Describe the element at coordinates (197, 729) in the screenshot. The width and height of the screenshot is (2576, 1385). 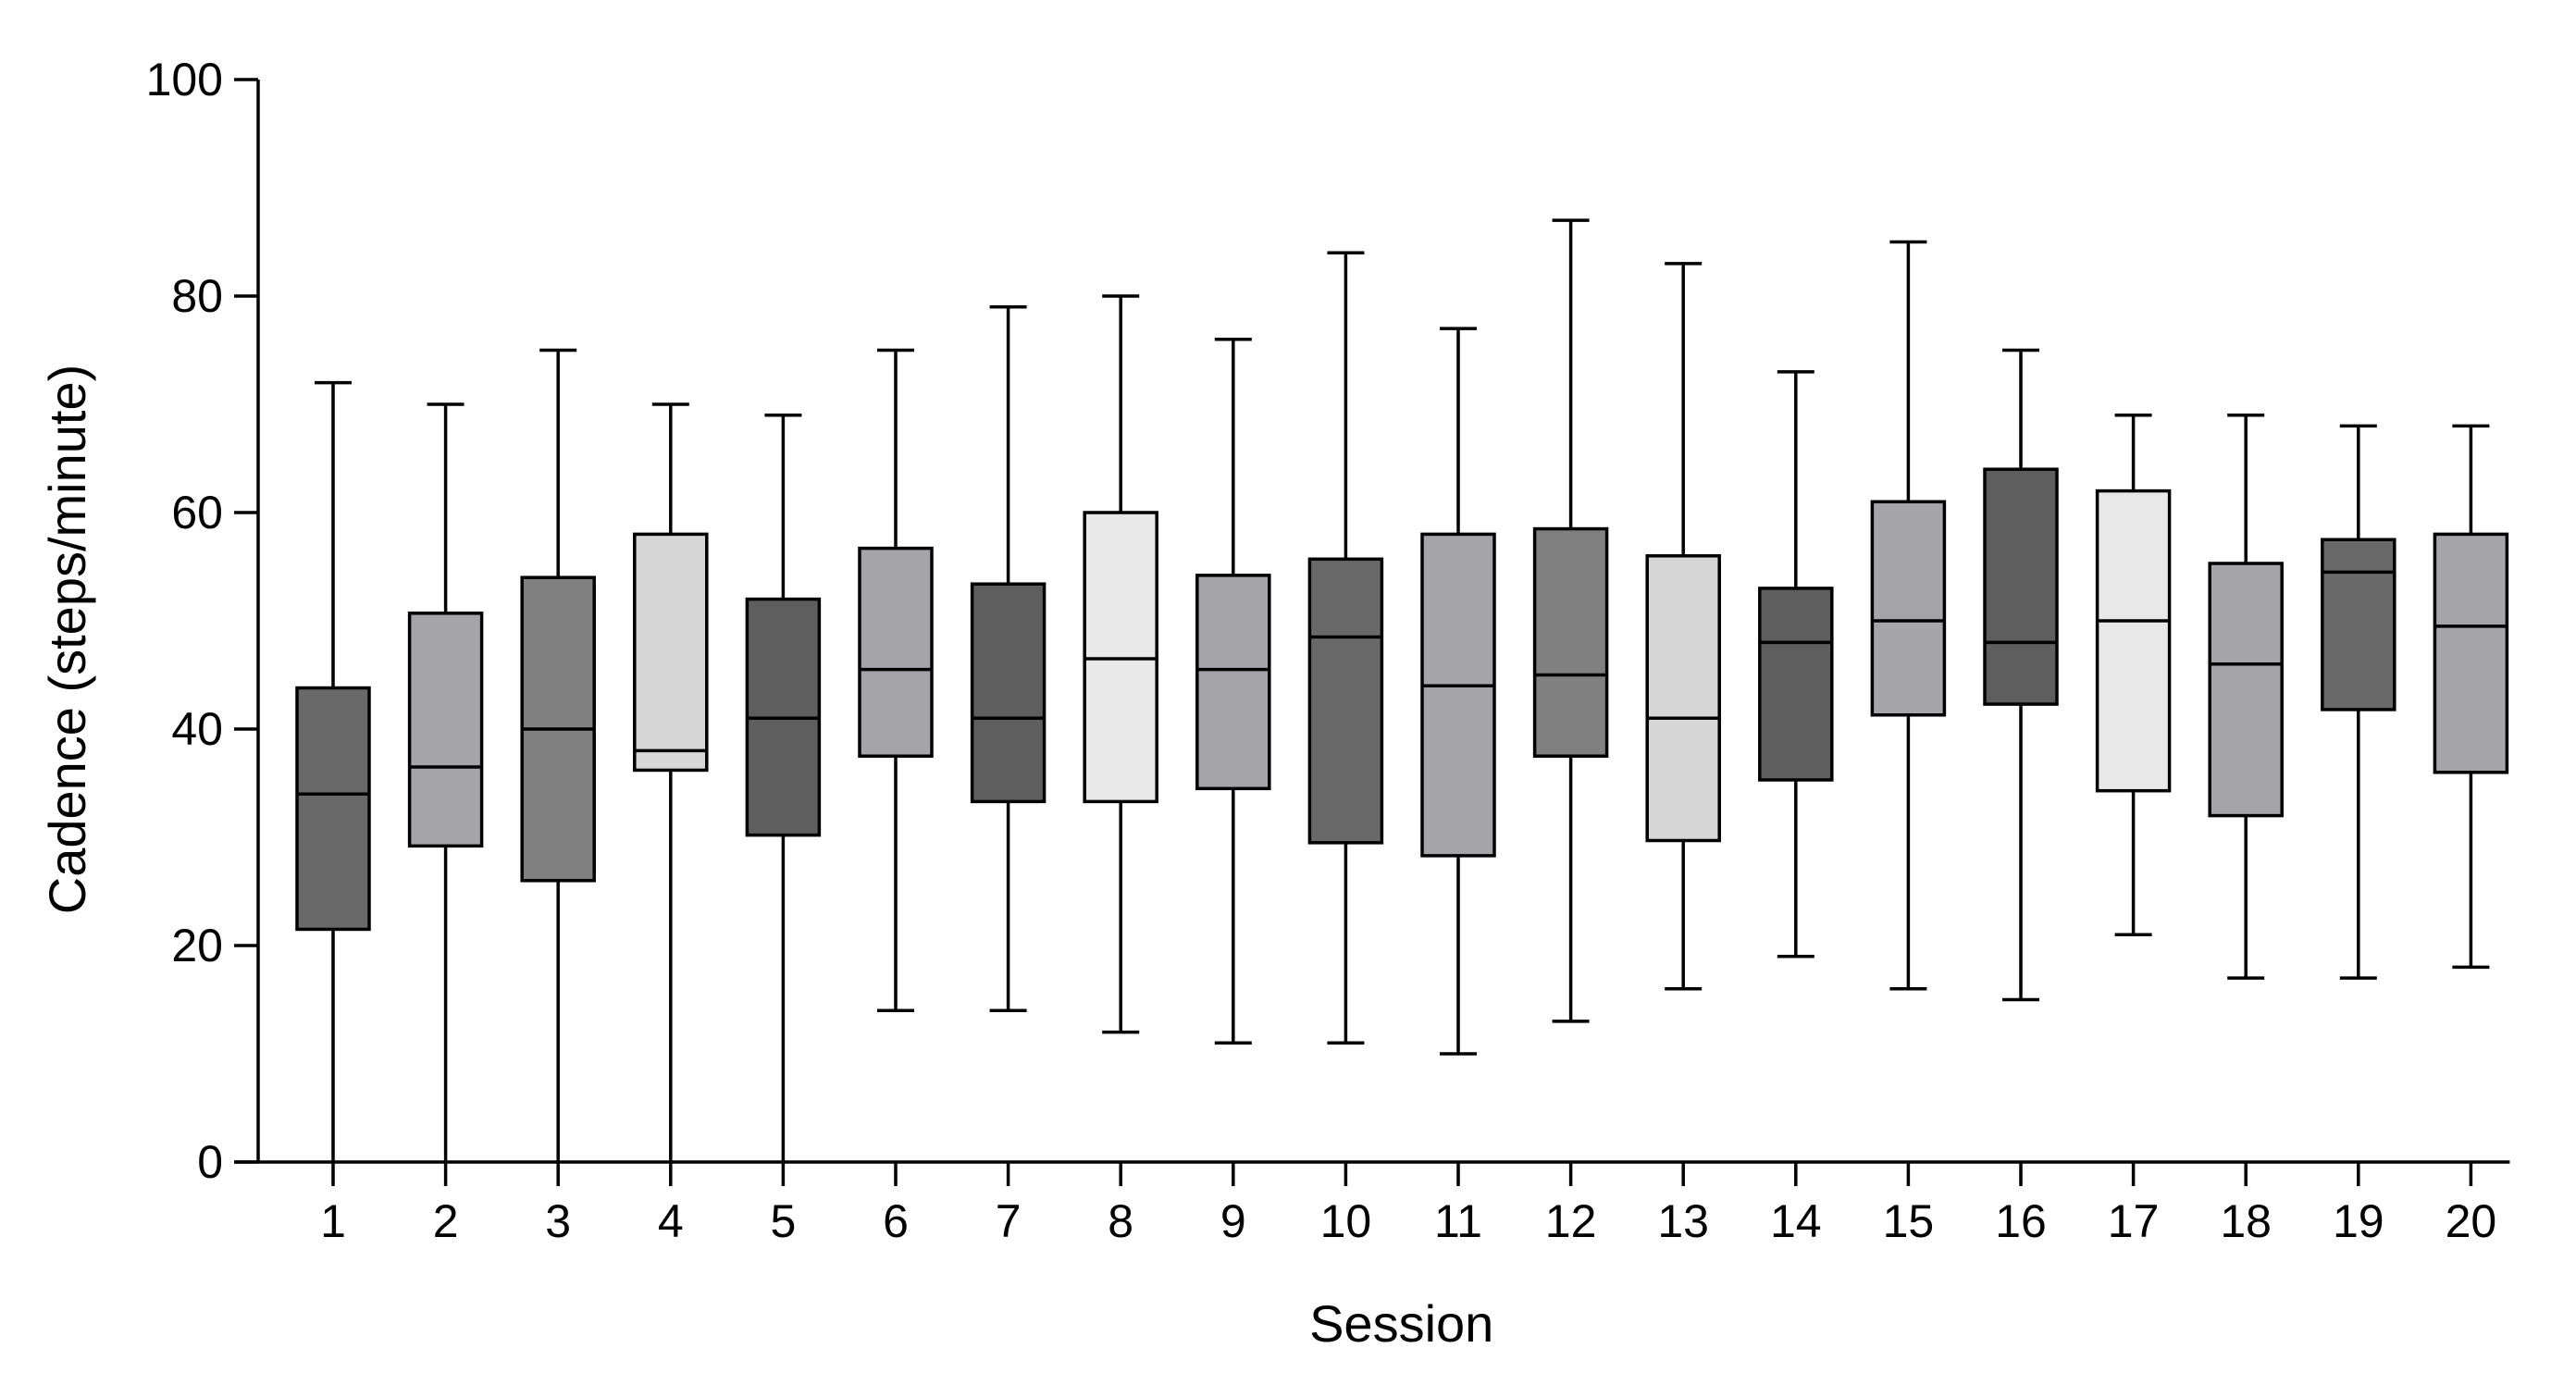
I see `y-tick-label: 40` at that location.